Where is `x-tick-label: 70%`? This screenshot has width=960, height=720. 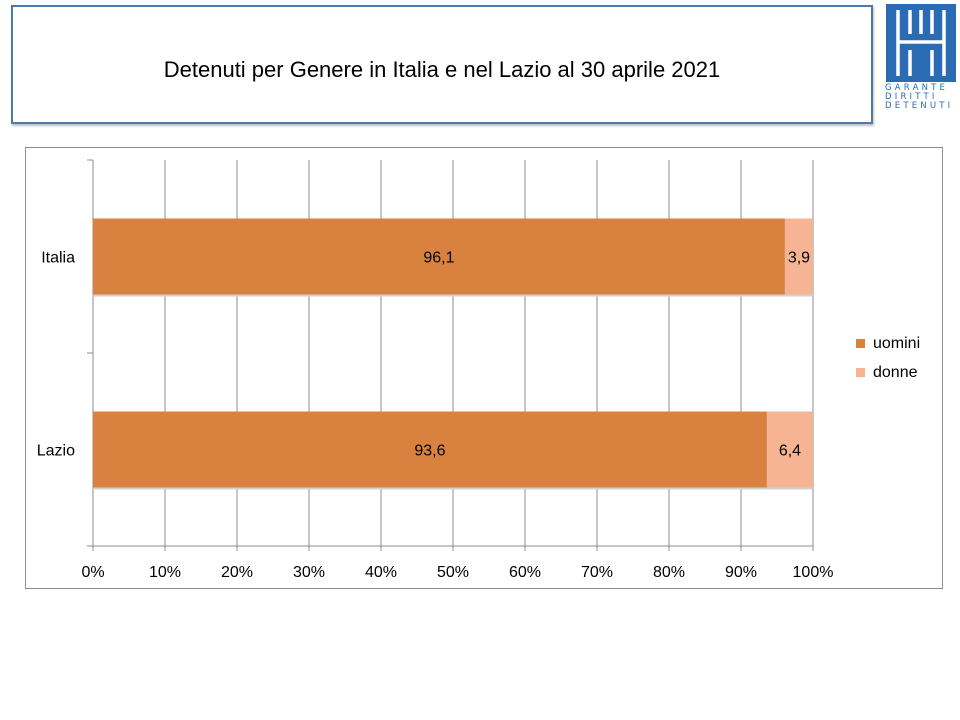
x-tick-label: 70% is located at coordinates (597, 572).